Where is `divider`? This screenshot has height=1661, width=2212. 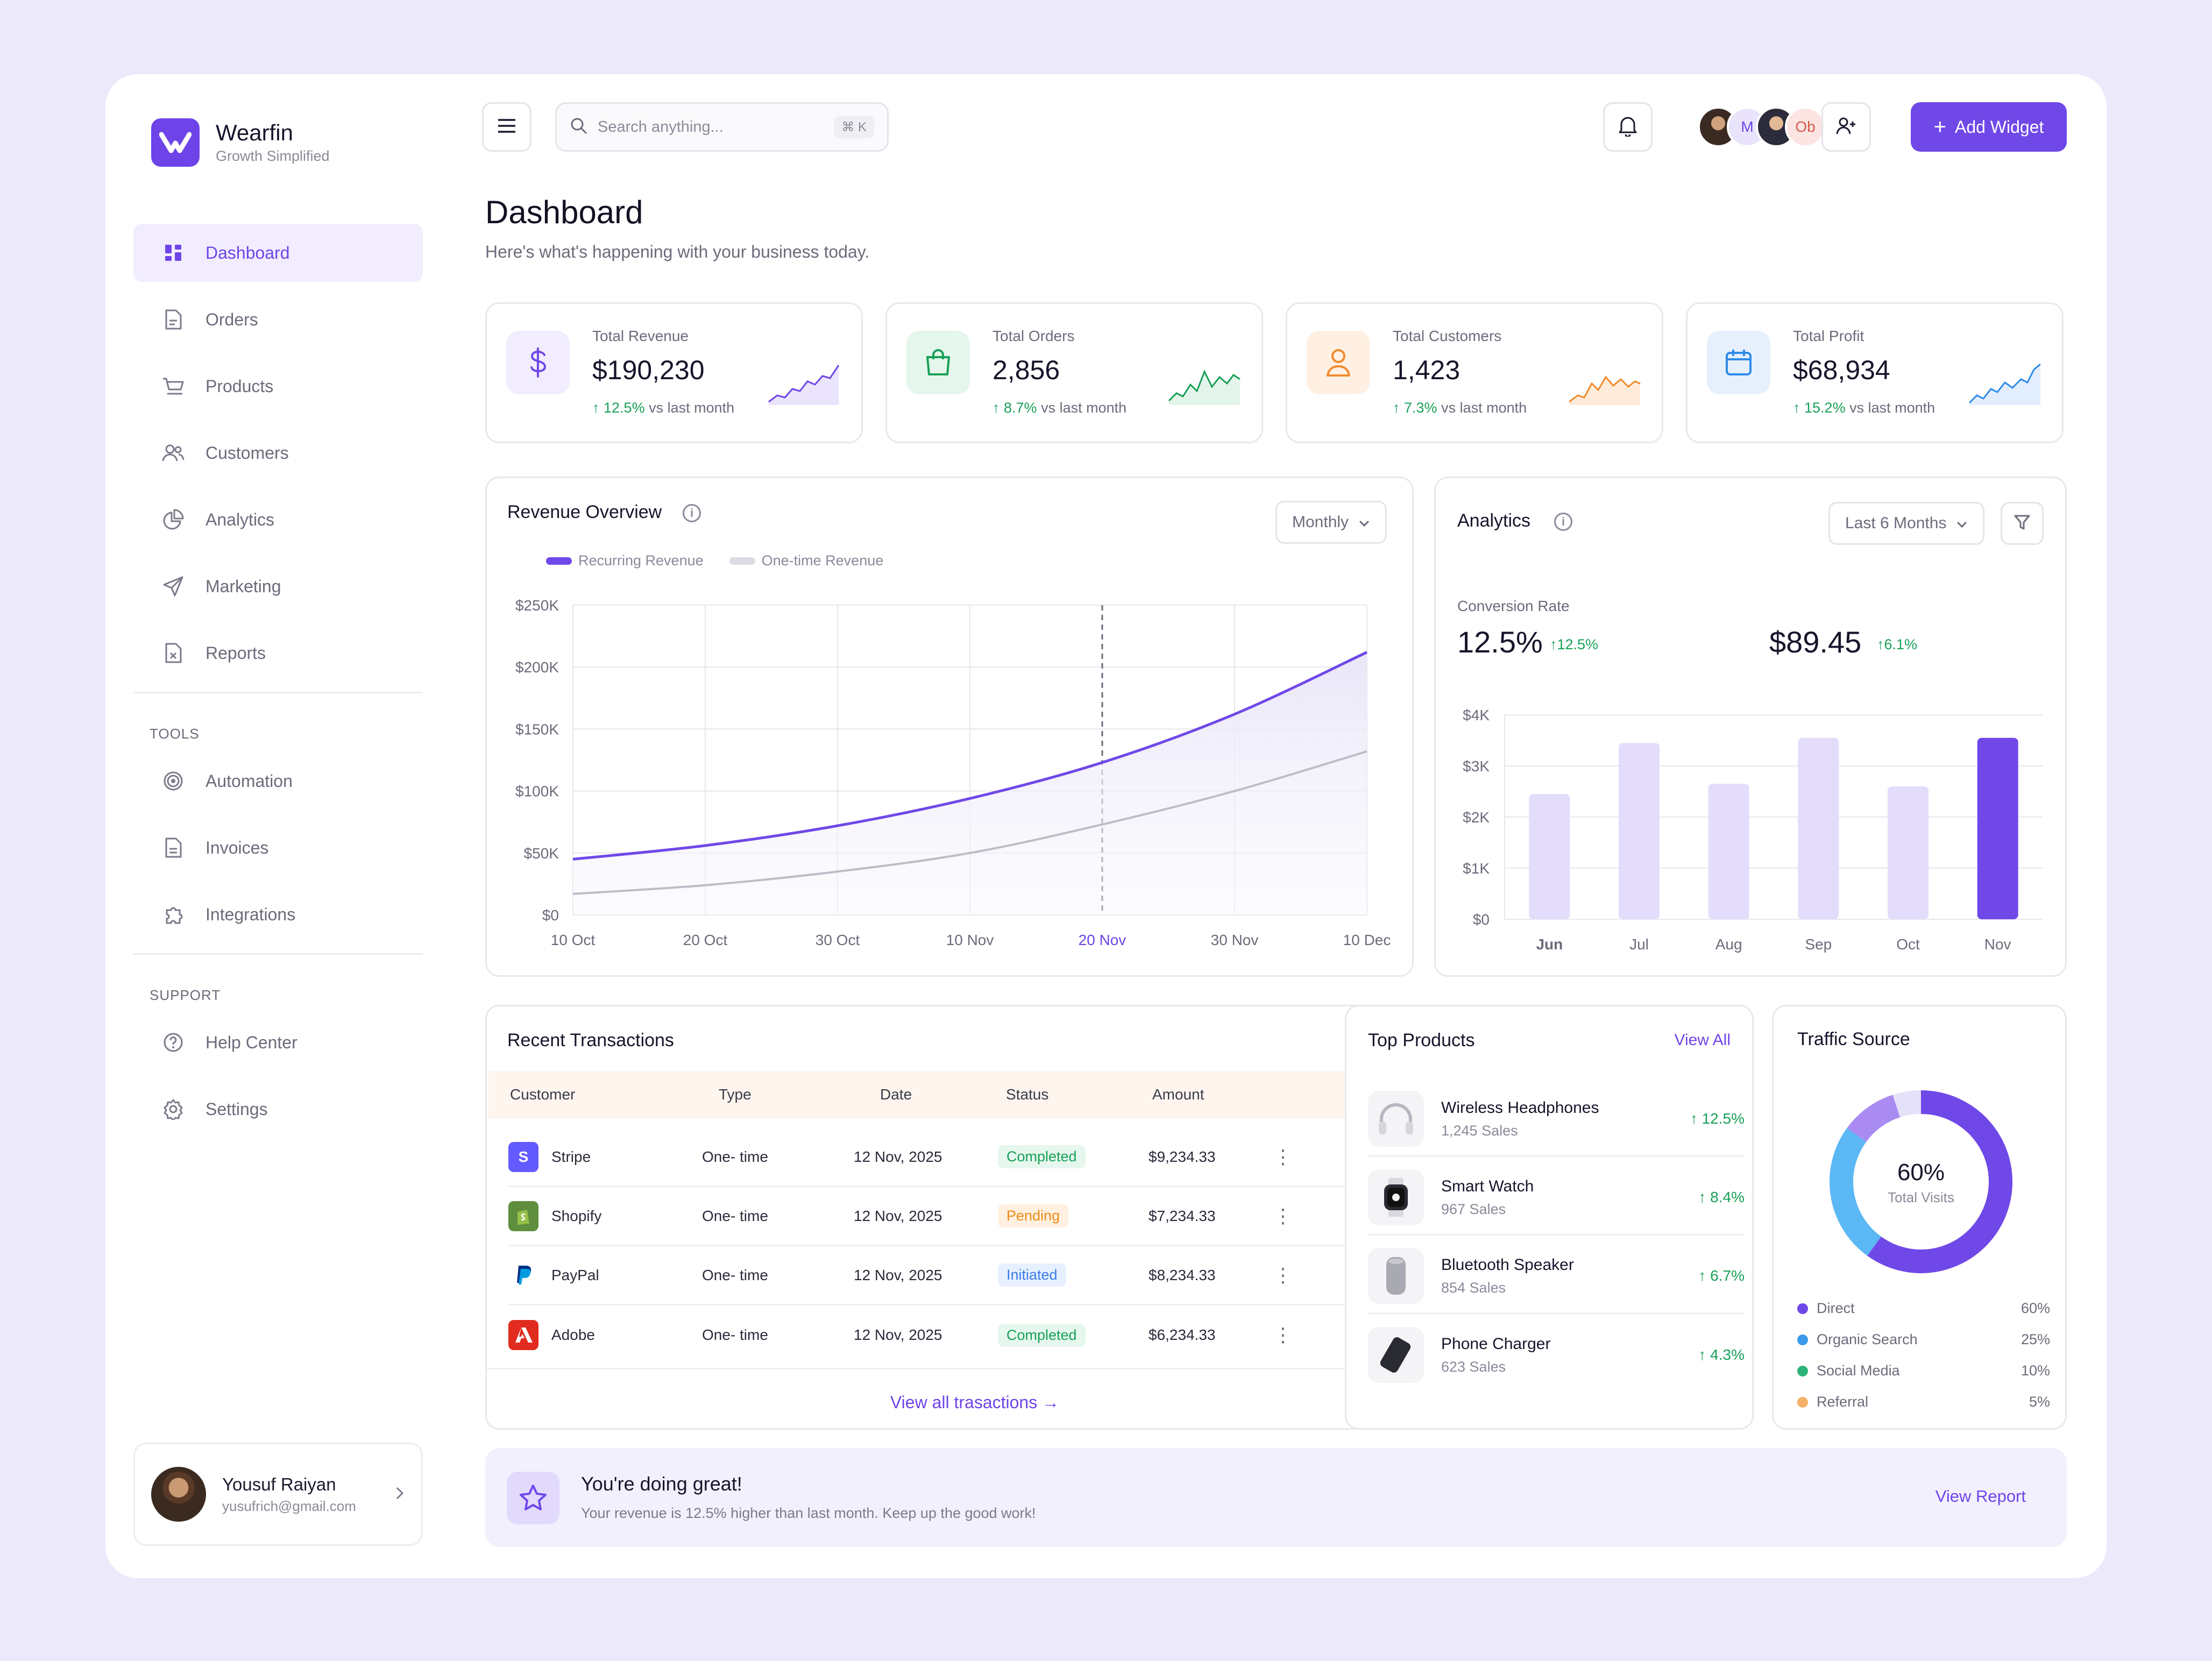 divider is located at coordinates (278, 954).